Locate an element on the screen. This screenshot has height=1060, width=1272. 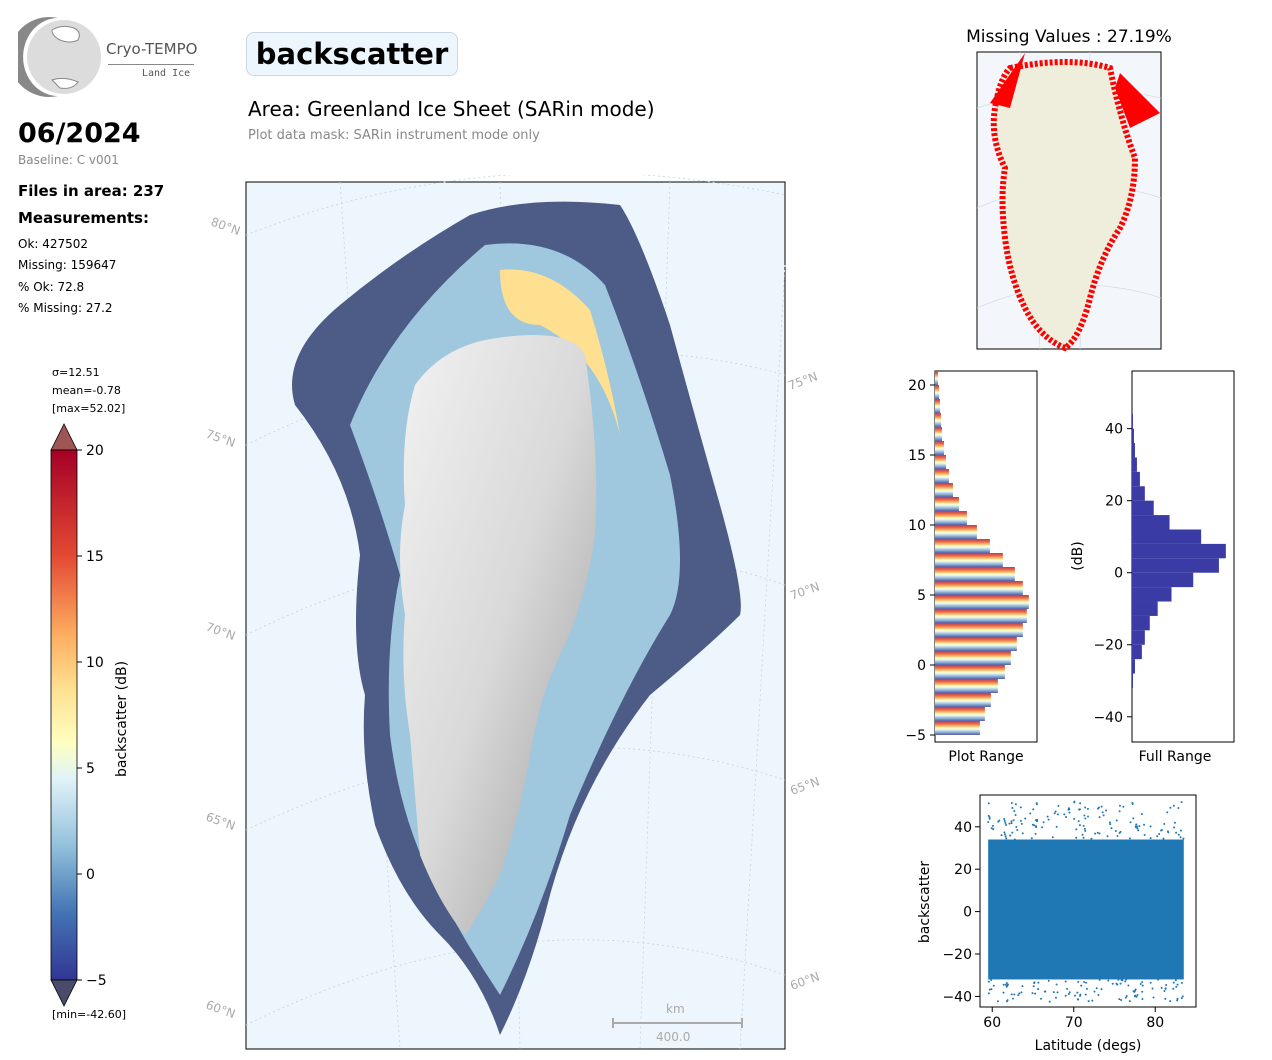
logo-subtitle: Land Ice is located at coordinates (166, 73).